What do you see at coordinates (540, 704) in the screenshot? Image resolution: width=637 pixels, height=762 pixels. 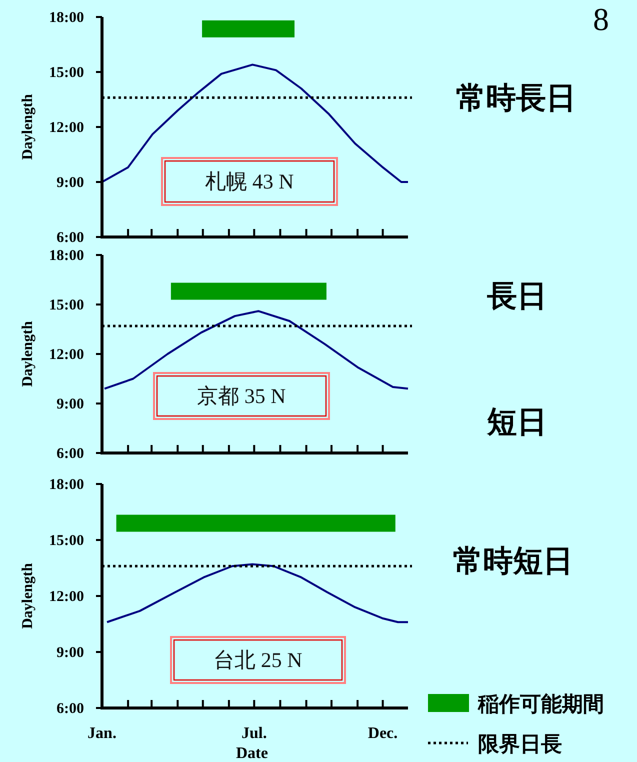 I see `legend-label: 稲作可能期間` at bounding box center [540, 704].